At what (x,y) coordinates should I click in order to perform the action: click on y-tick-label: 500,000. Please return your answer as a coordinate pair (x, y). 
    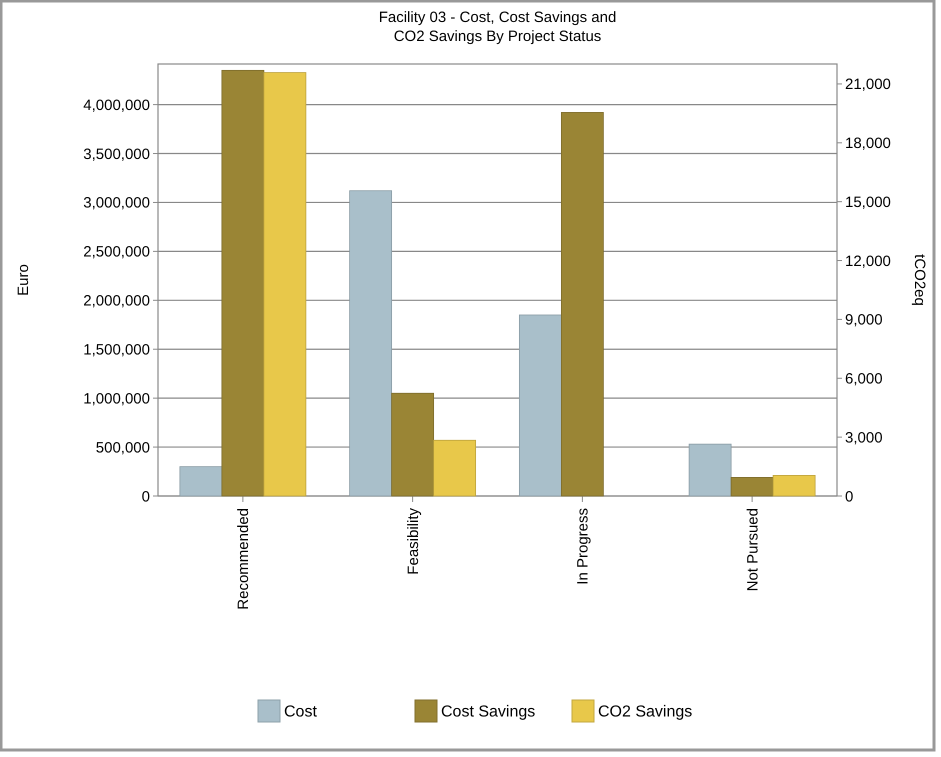
    Looking at the image, I should click on (123, 447).